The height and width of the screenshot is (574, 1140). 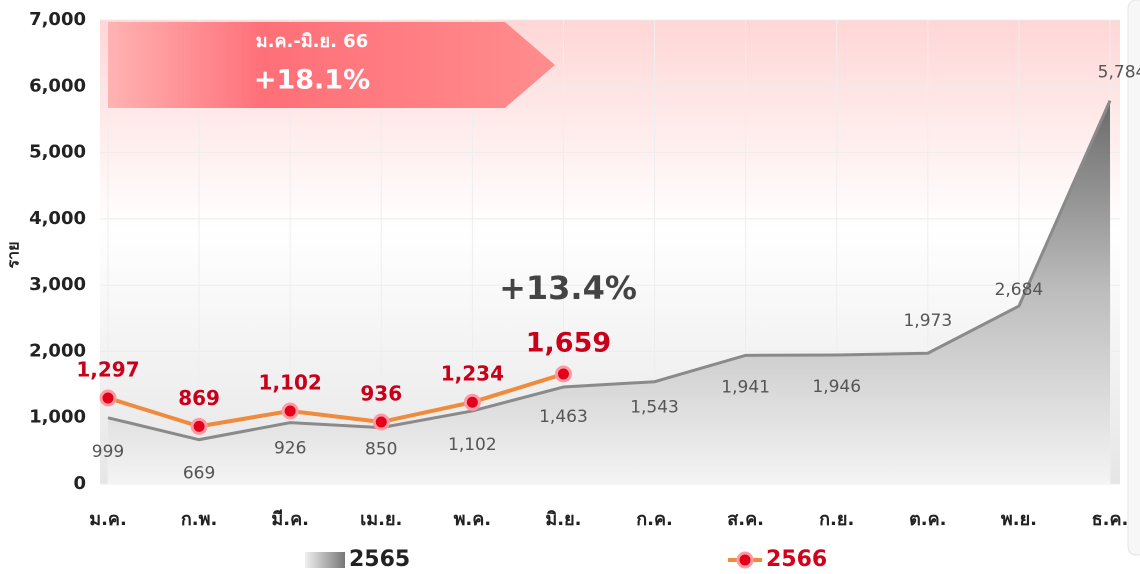 I want to click on value-label: 869, so click(x=199, y=398).